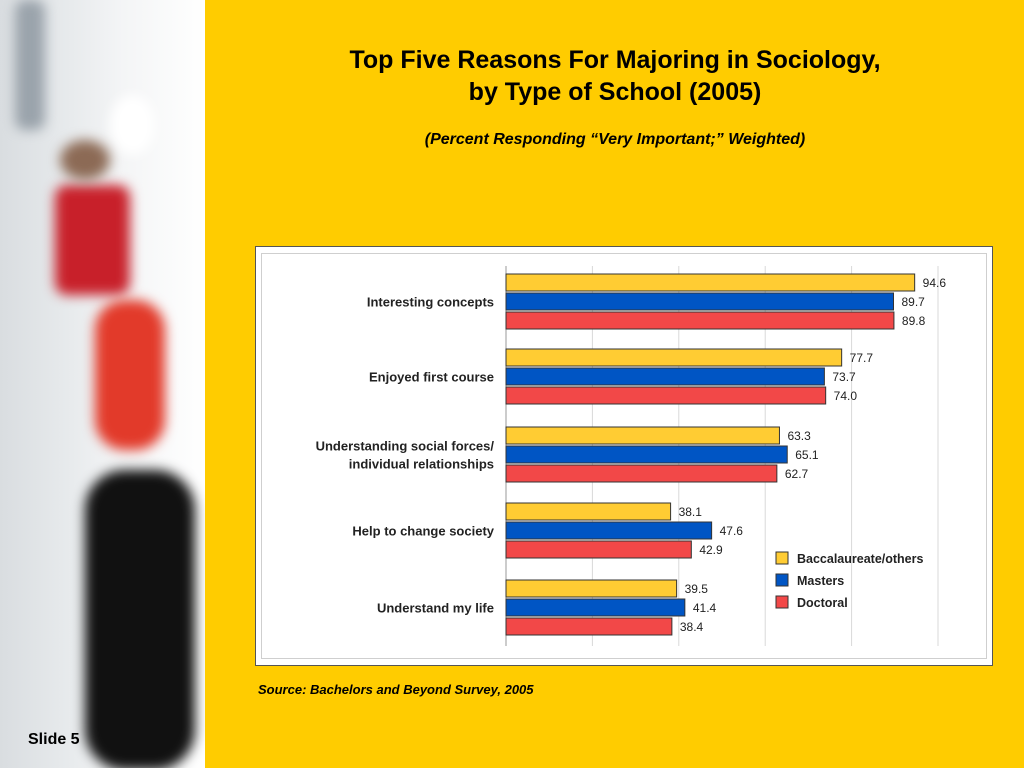  I want to click on category-label: Understanding social forces/, so click(405, 446).